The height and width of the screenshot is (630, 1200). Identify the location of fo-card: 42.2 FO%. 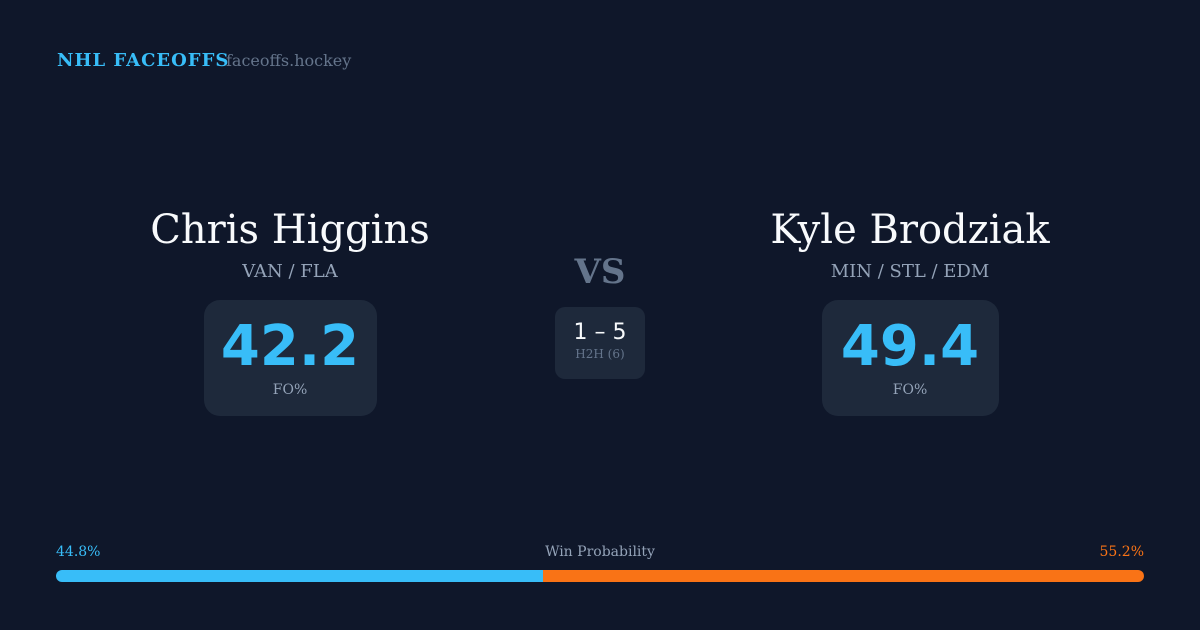
(290, 358).